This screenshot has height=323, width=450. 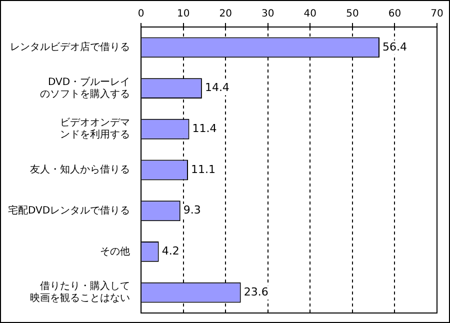 I want to click on data-label: 14.4, so click(x=217, y=87).